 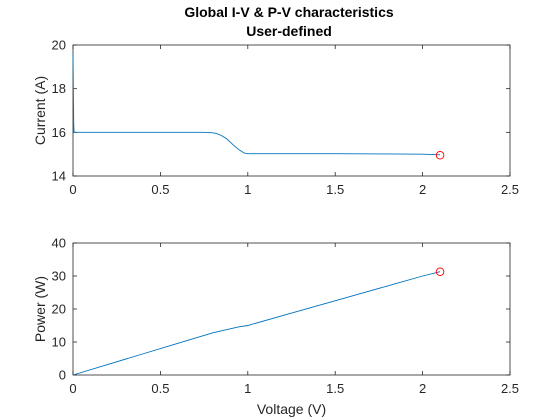 I want to click on pv-mpp-marker, so click(x=440, y=271).